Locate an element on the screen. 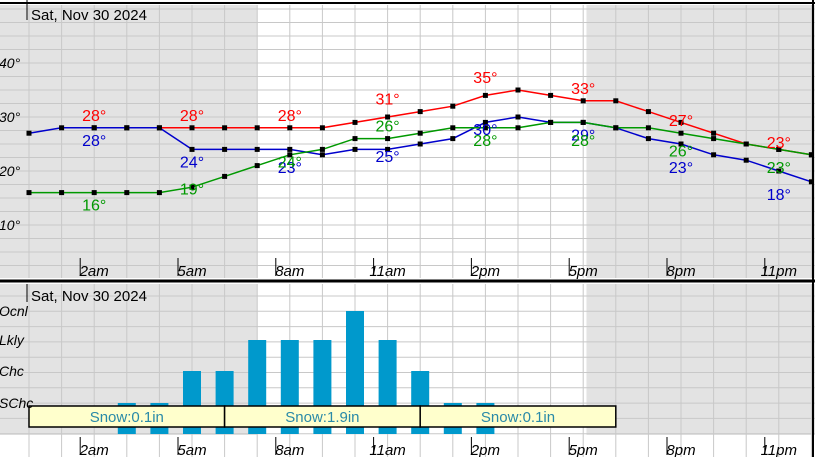  data-label-temperature: 31° is located at coordinates (387, 100).